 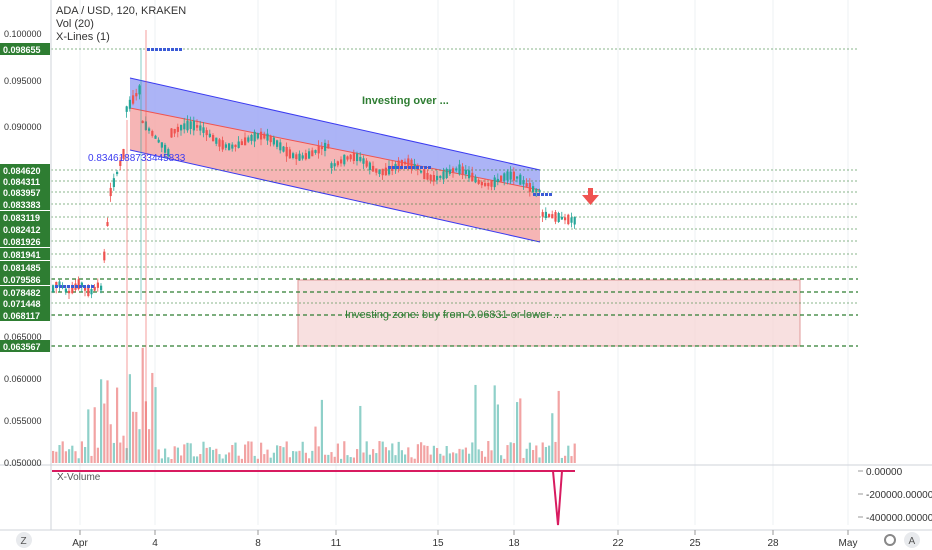 What do you see at coordinates (890, 540) in the screenshot?
I see `settings-gear-button` at bounding box center [890, 540].